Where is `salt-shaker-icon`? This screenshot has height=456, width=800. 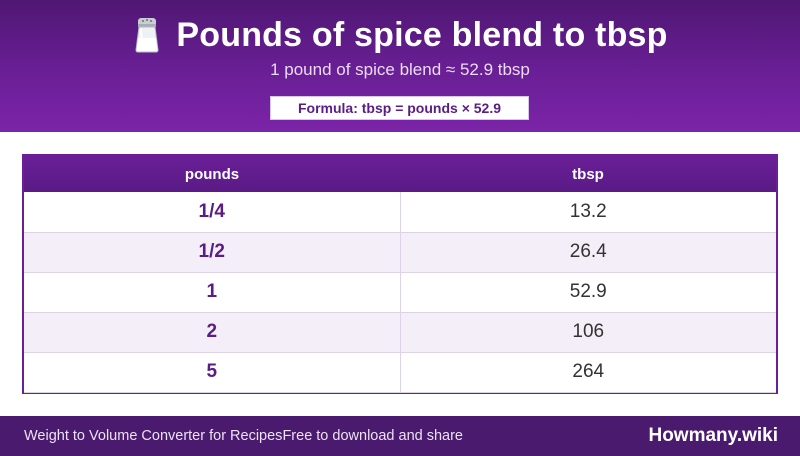 salt-shaker-icon is located at coordinates (147, 35).